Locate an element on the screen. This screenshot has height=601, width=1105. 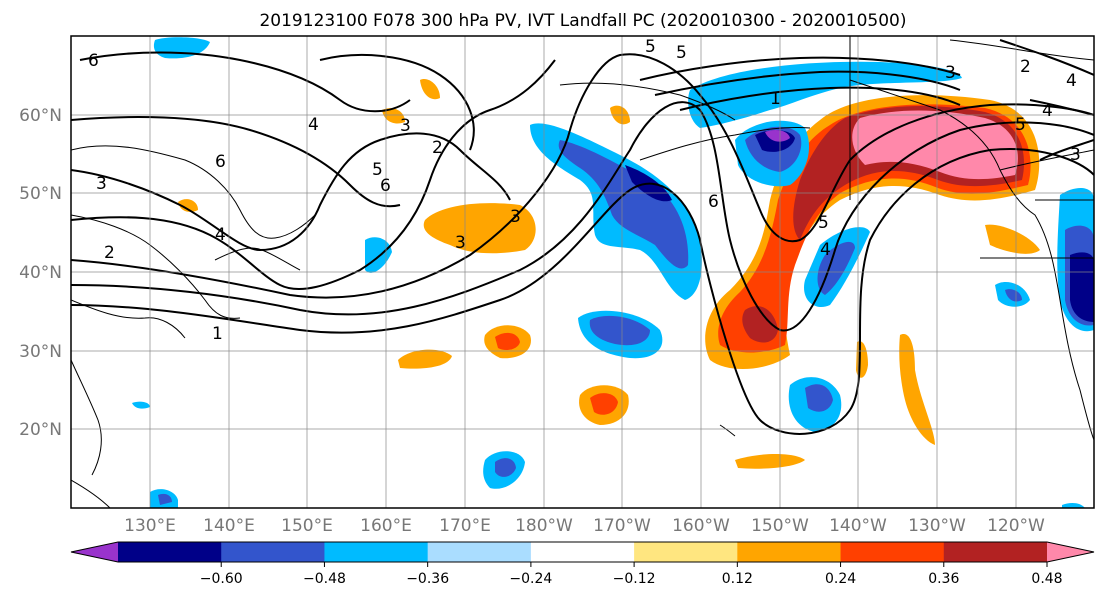
colorbar-tick-label: −0.12 is located at coordinates (634, 579).